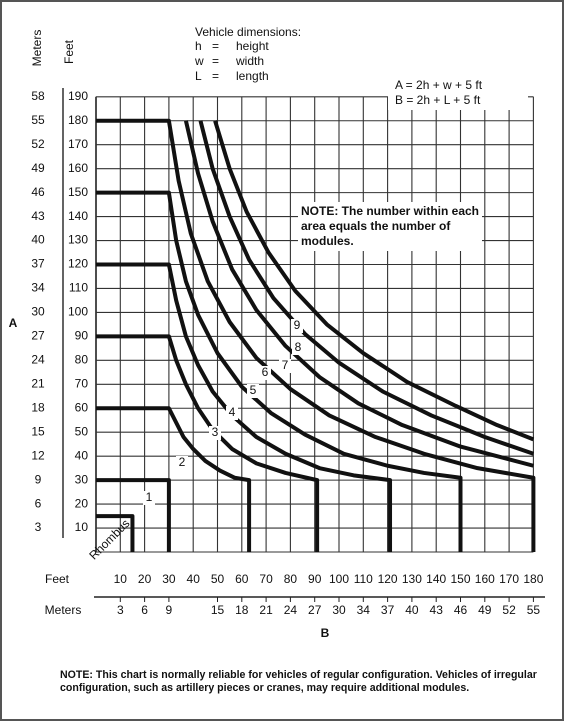 Image resolution: width=564 pixels, height=721 pixels. I want to click on x-meter-tick-label: 9, so click(169, 610).